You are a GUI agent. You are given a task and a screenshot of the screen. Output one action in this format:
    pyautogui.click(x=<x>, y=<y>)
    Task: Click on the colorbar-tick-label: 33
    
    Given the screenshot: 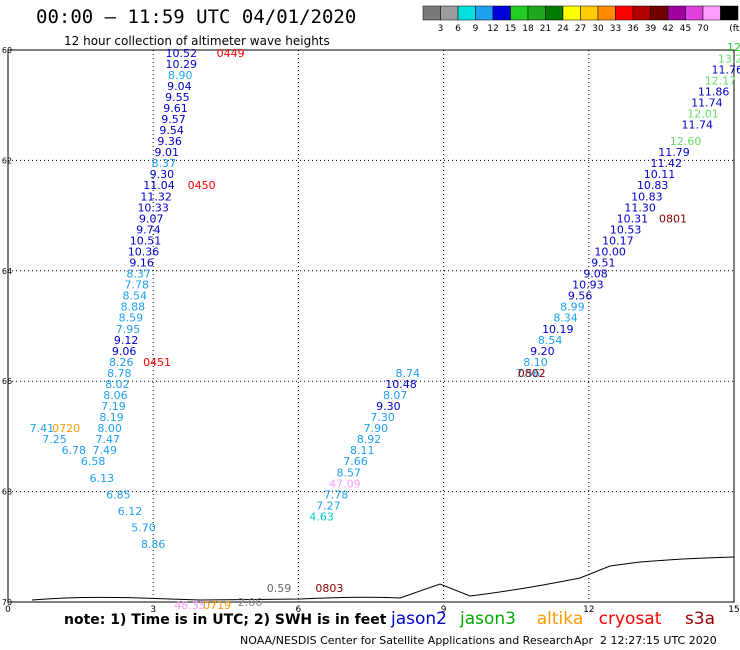 What is the action you would take?
    pyautogui.click(x=615, y=29)
    